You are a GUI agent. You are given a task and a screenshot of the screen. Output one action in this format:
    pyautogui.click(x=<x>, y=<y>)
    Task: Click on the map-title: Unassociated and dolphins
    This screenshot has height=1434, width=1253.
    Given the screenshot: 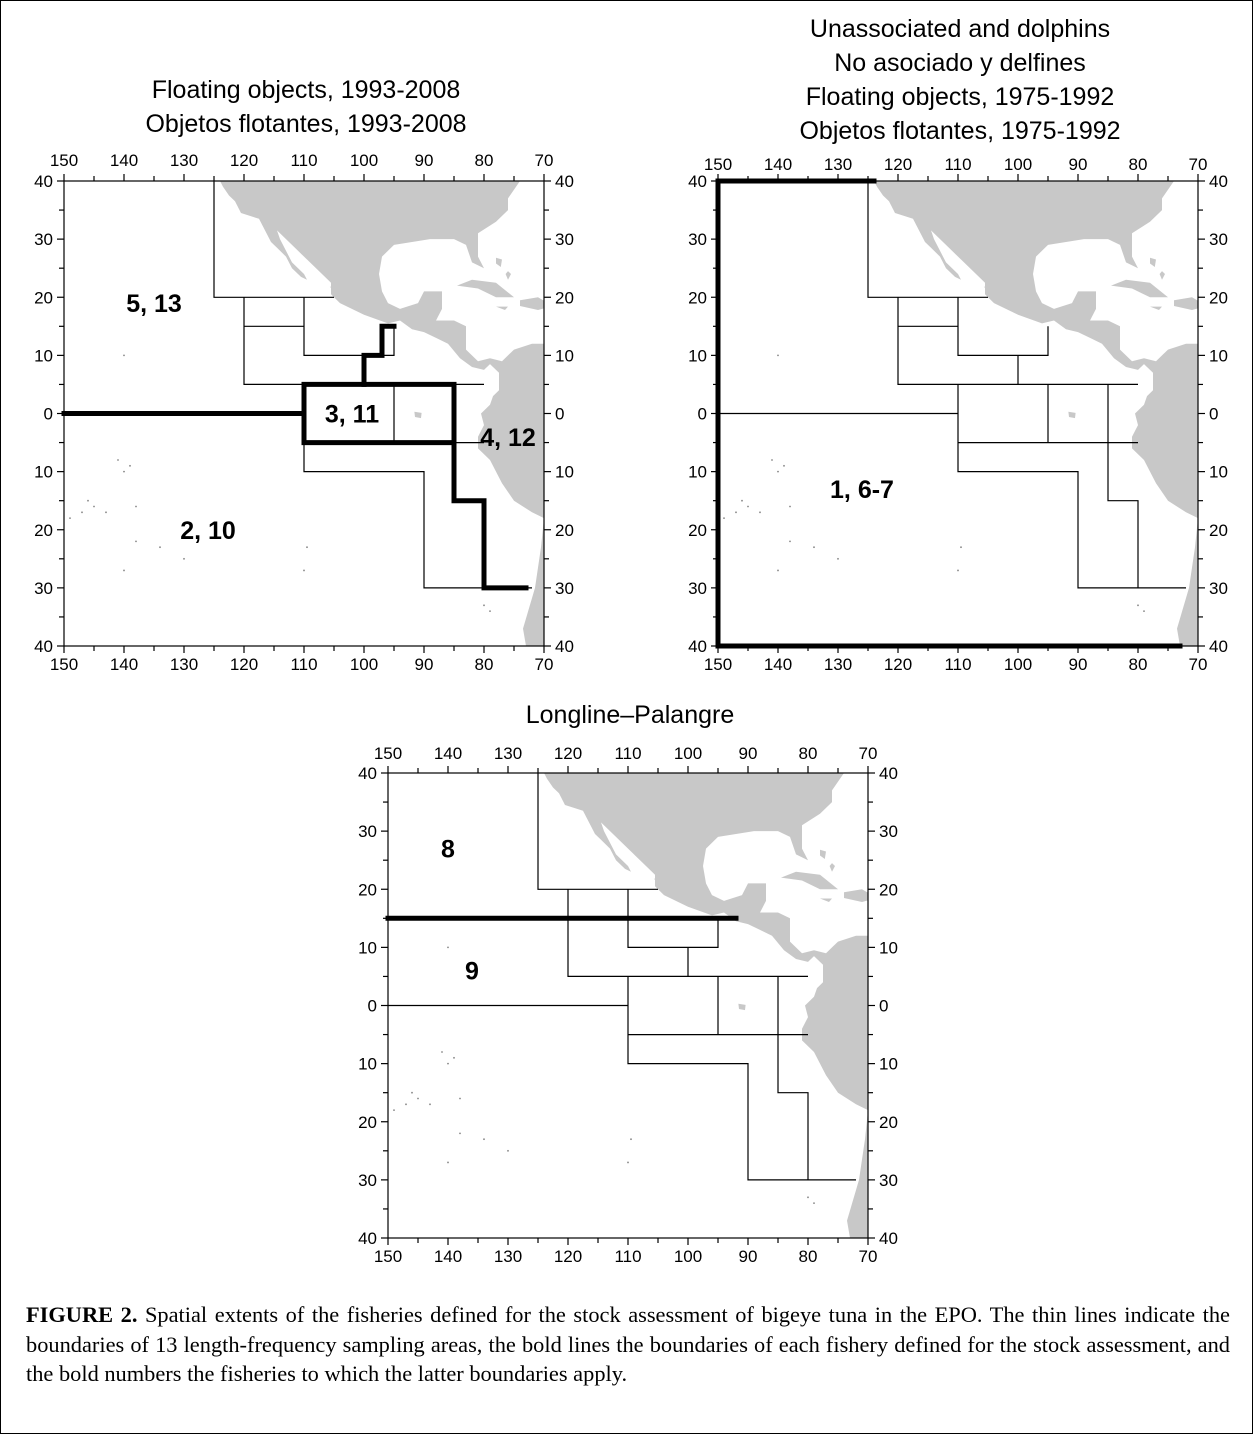 What is the action you would take?
    pyautogui.click(x=960, y=29)
    